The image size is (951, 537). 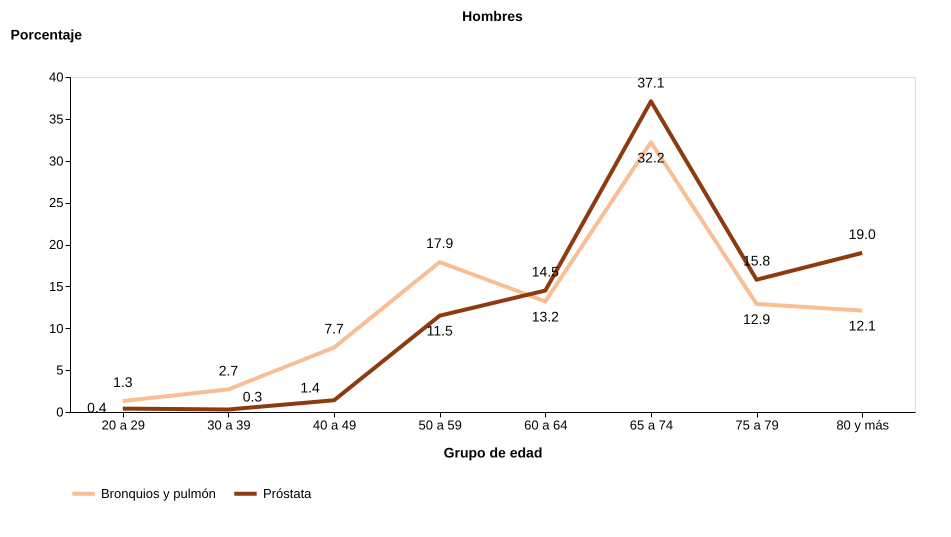 I want to click on data-label: 32.2, so click(x=651, y=157).